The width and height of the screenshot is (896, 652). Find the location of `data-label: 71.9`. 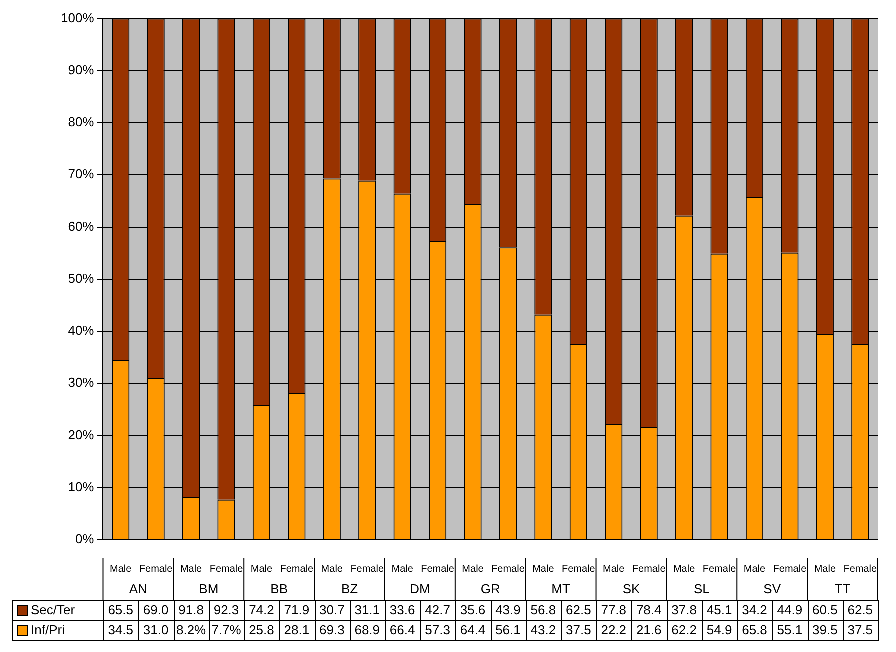

data-label: 71.9 is located at coordinates (297, 610).